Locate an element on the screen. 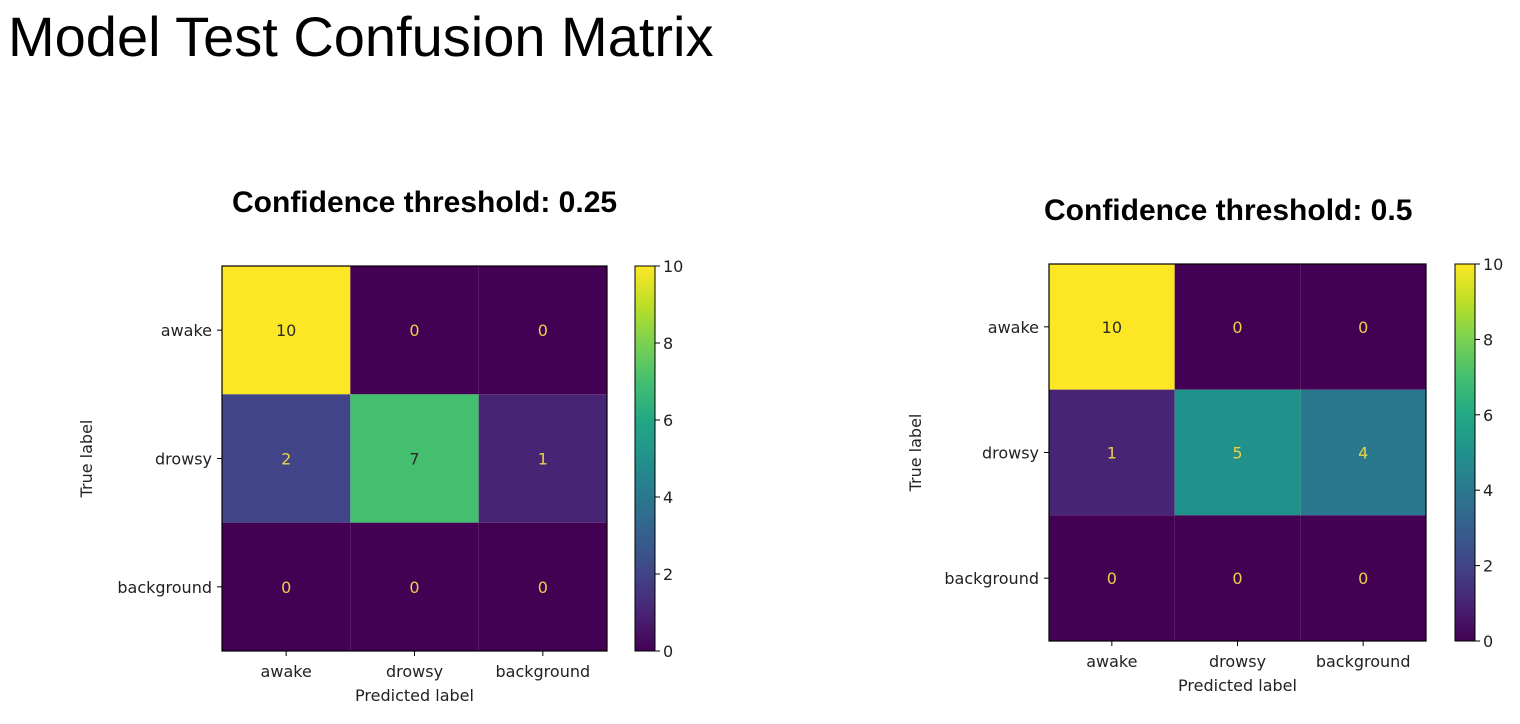 This screenshot has width=1520, height=724. cell-value-label: 5 is located at coordinates (1237, 453).